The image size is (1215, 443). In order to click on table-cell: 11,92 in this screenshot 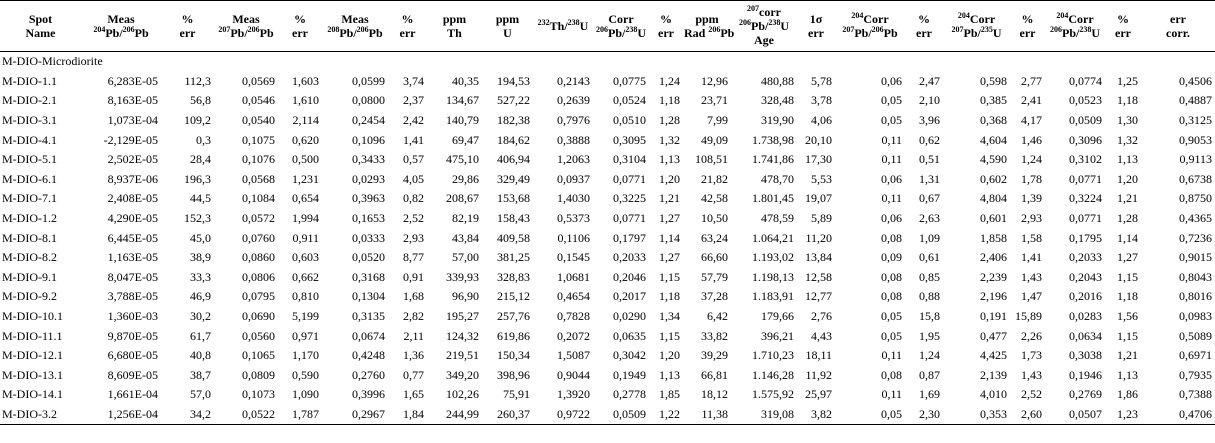, I will do `click(818, 374)`.